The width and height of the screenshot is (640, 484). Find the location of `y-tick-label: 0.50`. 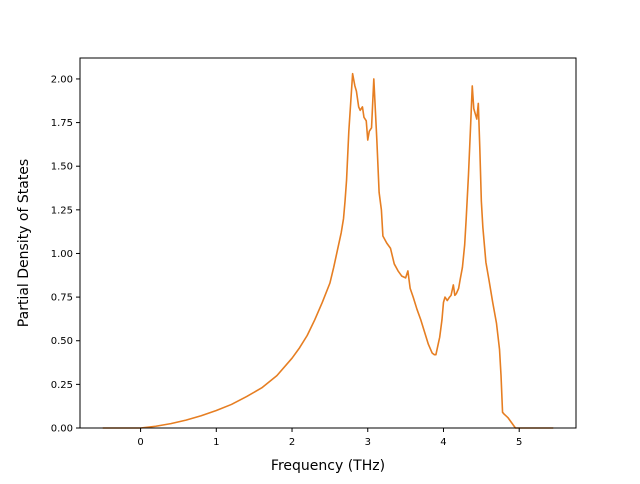

y-tick-label: 0.50 is located at coordinates (62, 341).